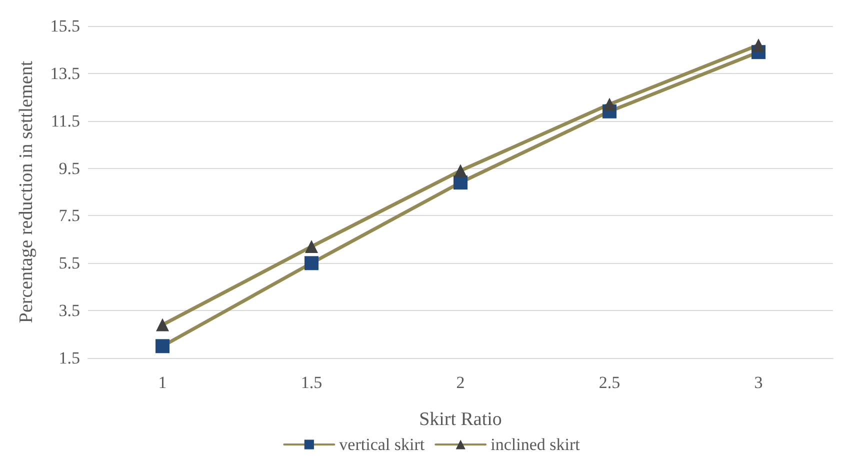 The width and height of the screenshot is (863, 466). What do you see at coordinates (162, 382) in the screenshot?
I see `x-tick-label: 1` at bounding box center [162, 382].